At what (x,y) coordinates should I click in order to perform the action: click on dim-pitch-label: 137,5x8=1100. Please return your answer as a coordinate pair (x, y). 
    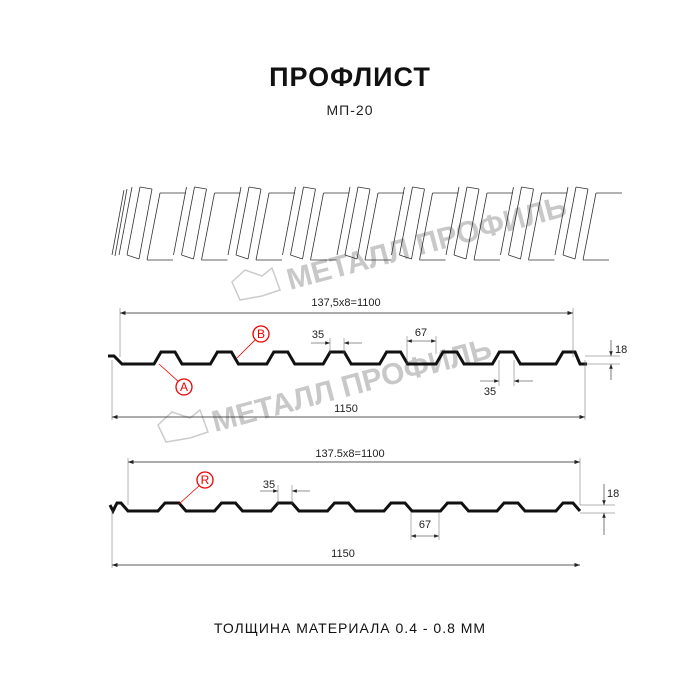
    Looking at the image, I should click on (345, 303).